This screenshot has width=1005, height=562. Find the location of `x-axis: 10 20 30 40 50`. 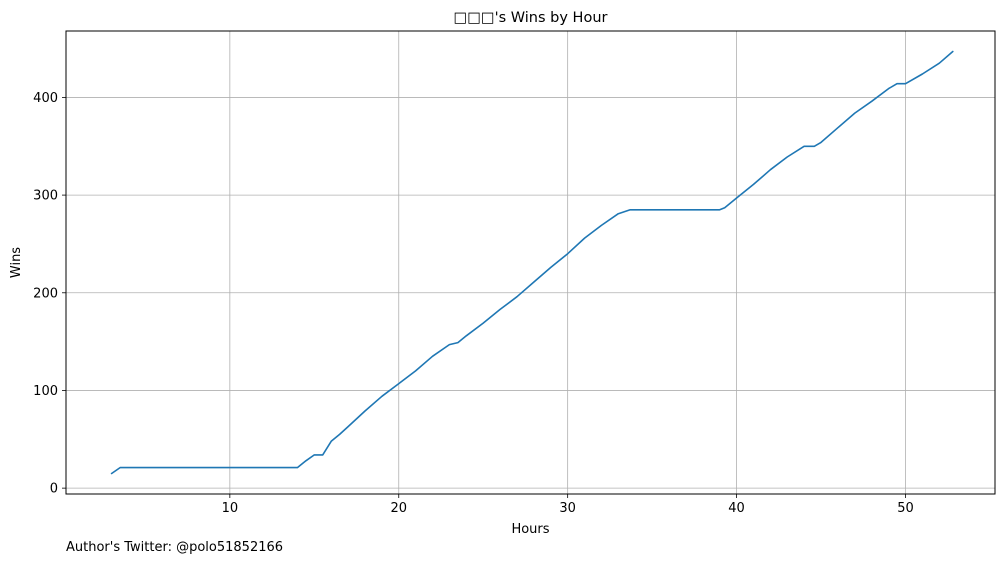

x-axis: 10 20 30 40 50 is located at coordinates (568, 505).